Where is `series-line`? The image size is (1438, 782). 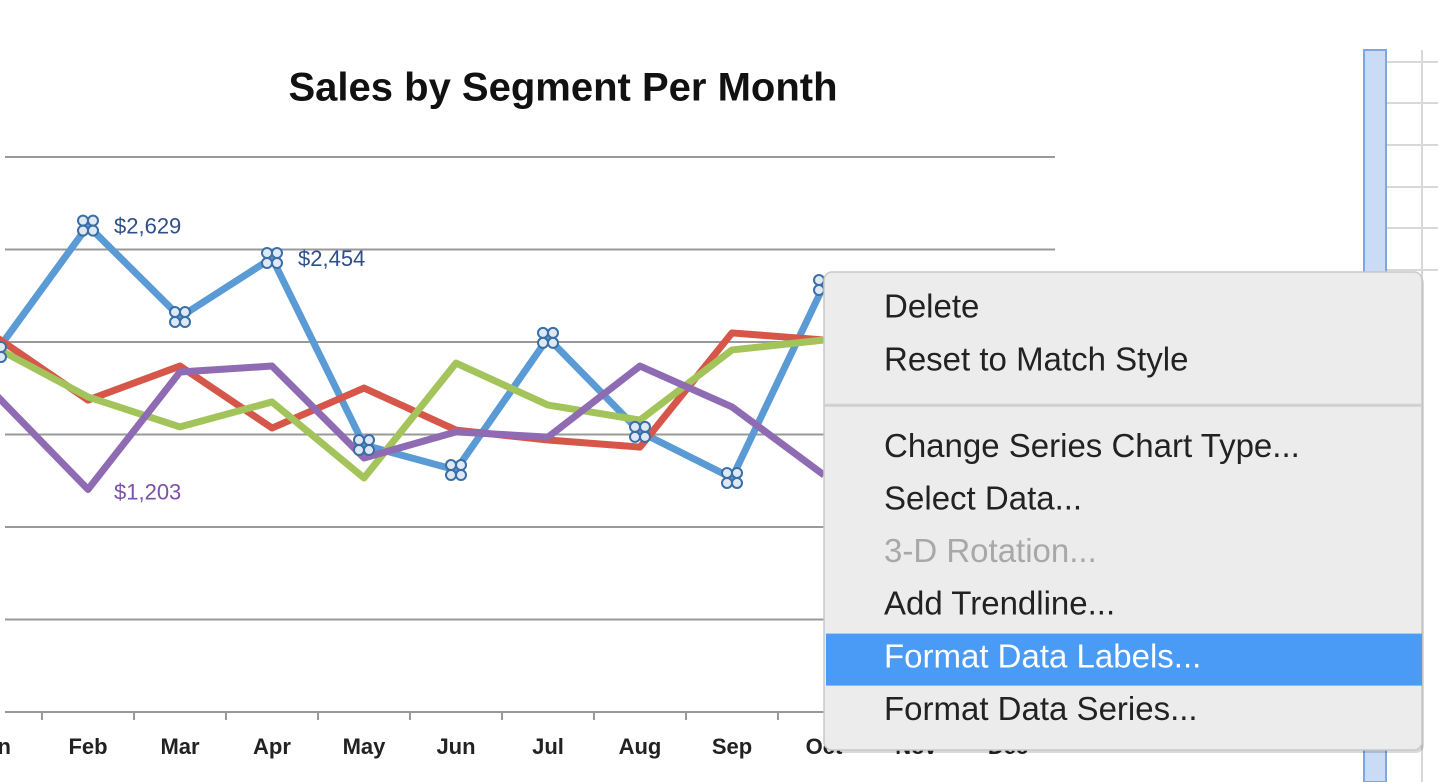 series-line is located at coordinates (413, 427).